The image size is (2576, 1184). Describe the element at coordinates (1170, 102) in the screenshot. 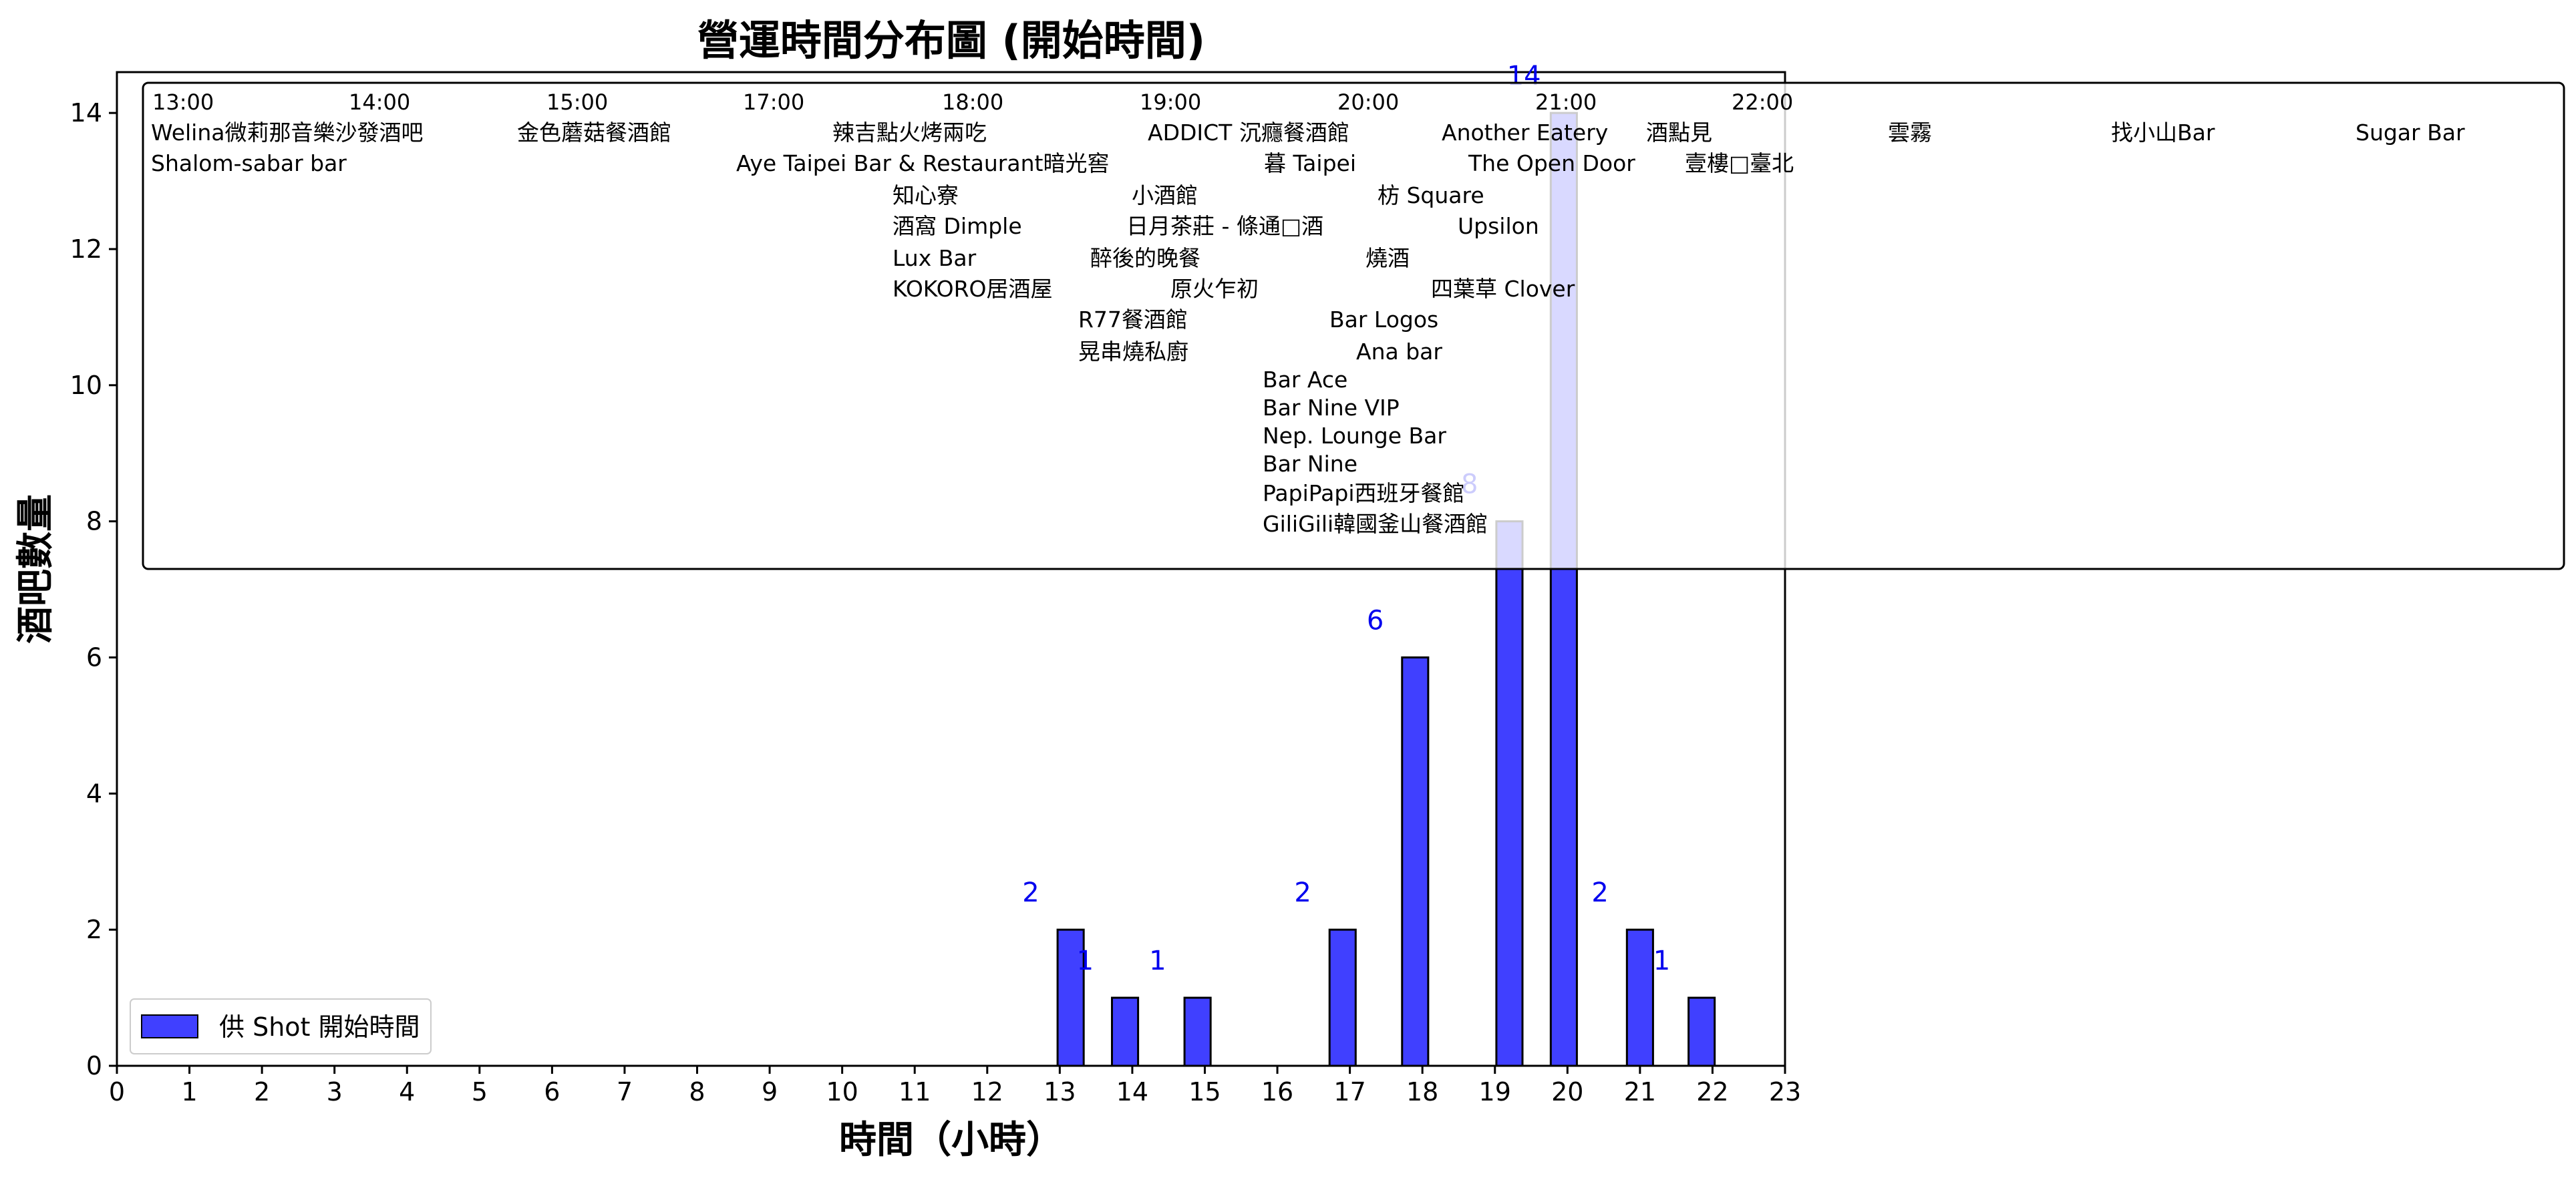

I see `annotation-time: 19:00` at that location.